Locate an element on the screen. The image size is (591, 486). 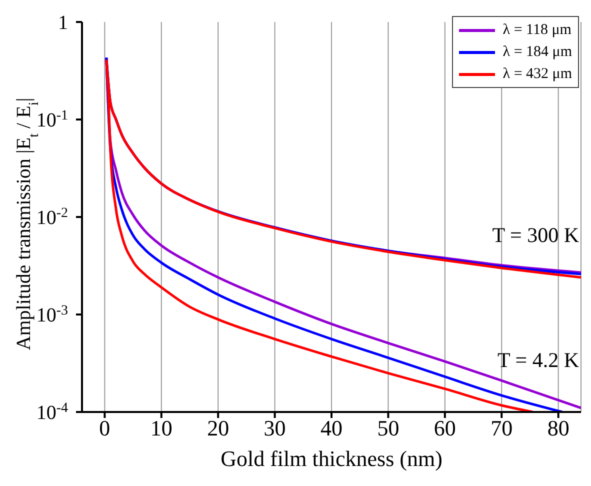
x-axis-title: Gold film thickness (nm) is located at coordinates (331, 458).